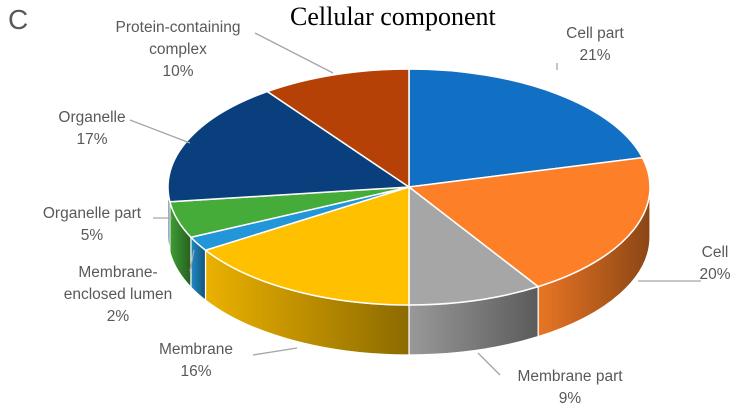  Describe the element at coordinates (91, 128) in the screenshot. I see `slice-label-organelle: Organelle 17%` at that location.